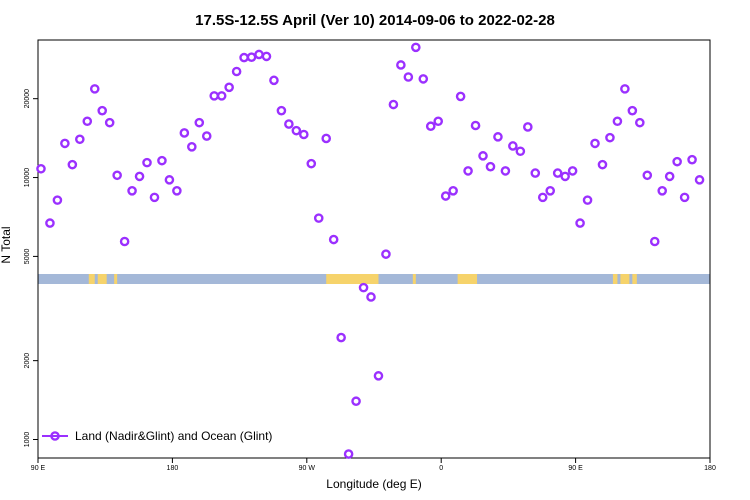  Describe the element at coordinates (374, 279) in the screenshot. I see `land-ocean-mask` at that location.